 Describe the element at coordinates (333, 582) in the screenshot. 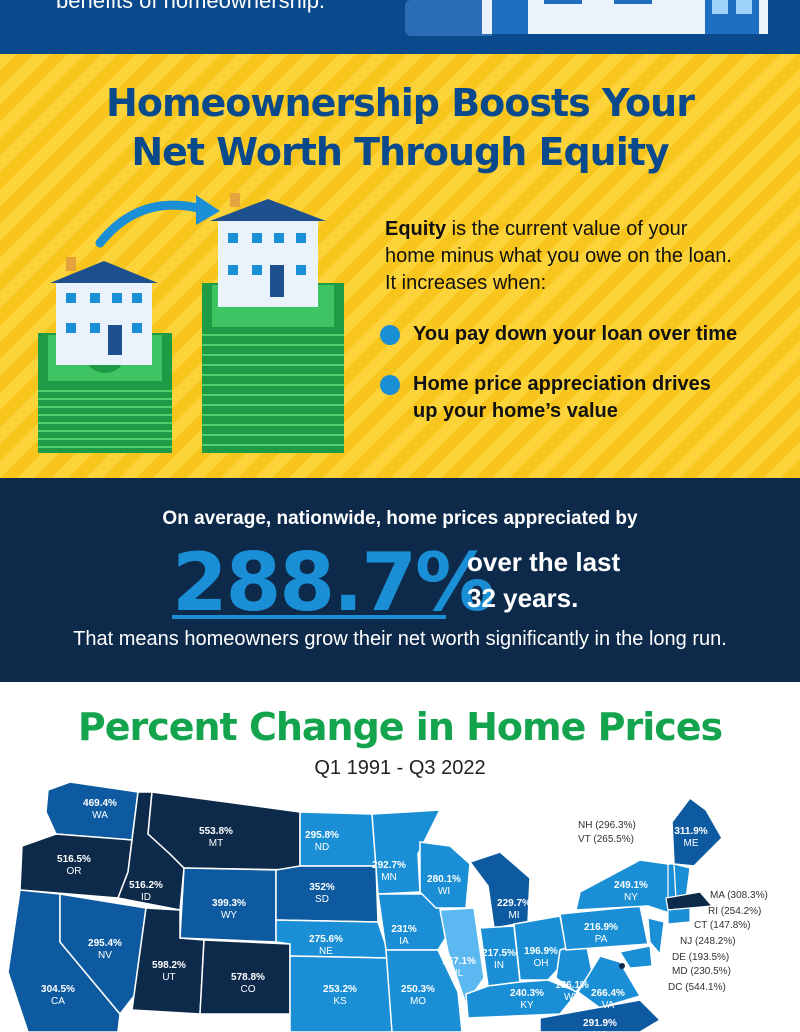

I see `appreciation-value: 288.7%` at that location.